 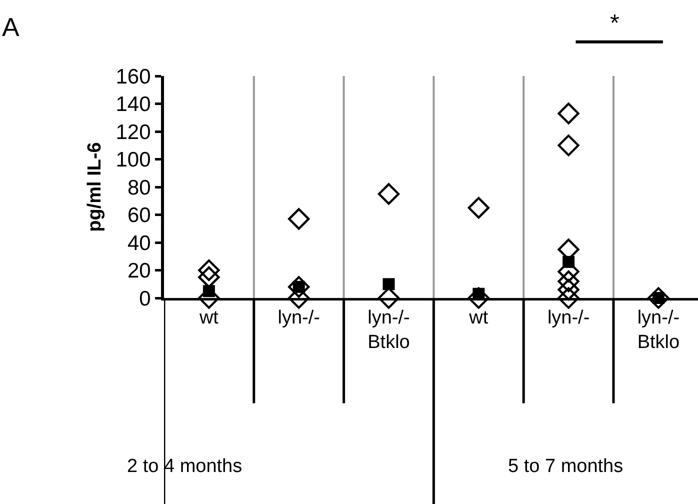 I want to click on y-tick-label: 40, so click(x=139, y=243).